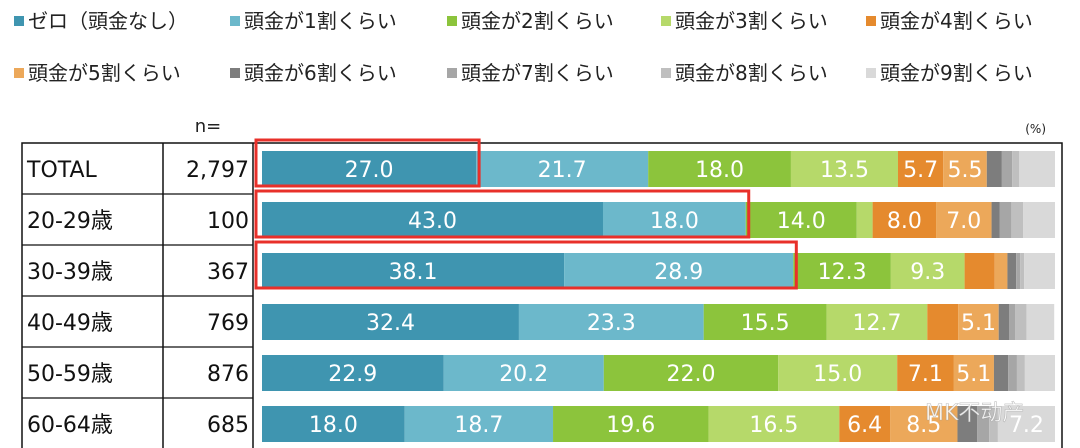 This screenshot has height=448, width=1080. Describe the element at coordinates (70, 425) in the screenshot. I see `category-label: 60-64歳` at that location.